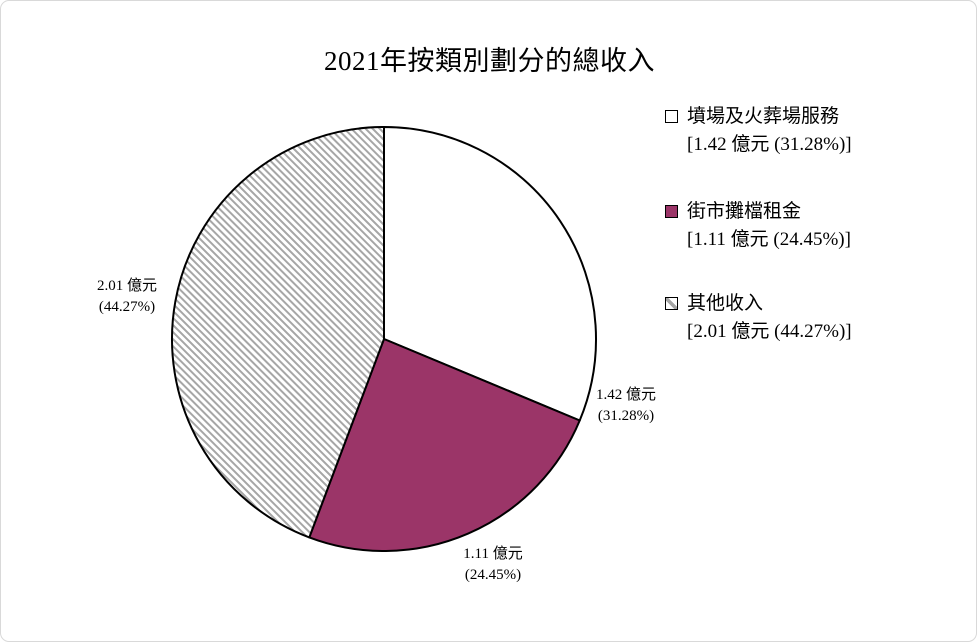  Describe the element at coordinates (725, 303) in the screenshot. I see `legend-label: 其他收入` at that location.